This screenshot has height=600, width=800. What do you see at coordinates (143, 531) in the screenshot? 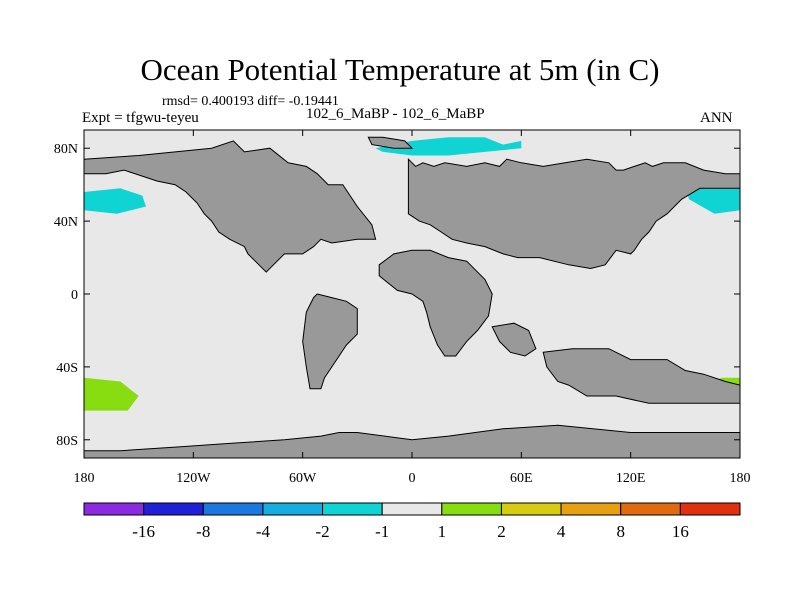
I see `colorbar-label: -16` at bounding box center [143, 531].